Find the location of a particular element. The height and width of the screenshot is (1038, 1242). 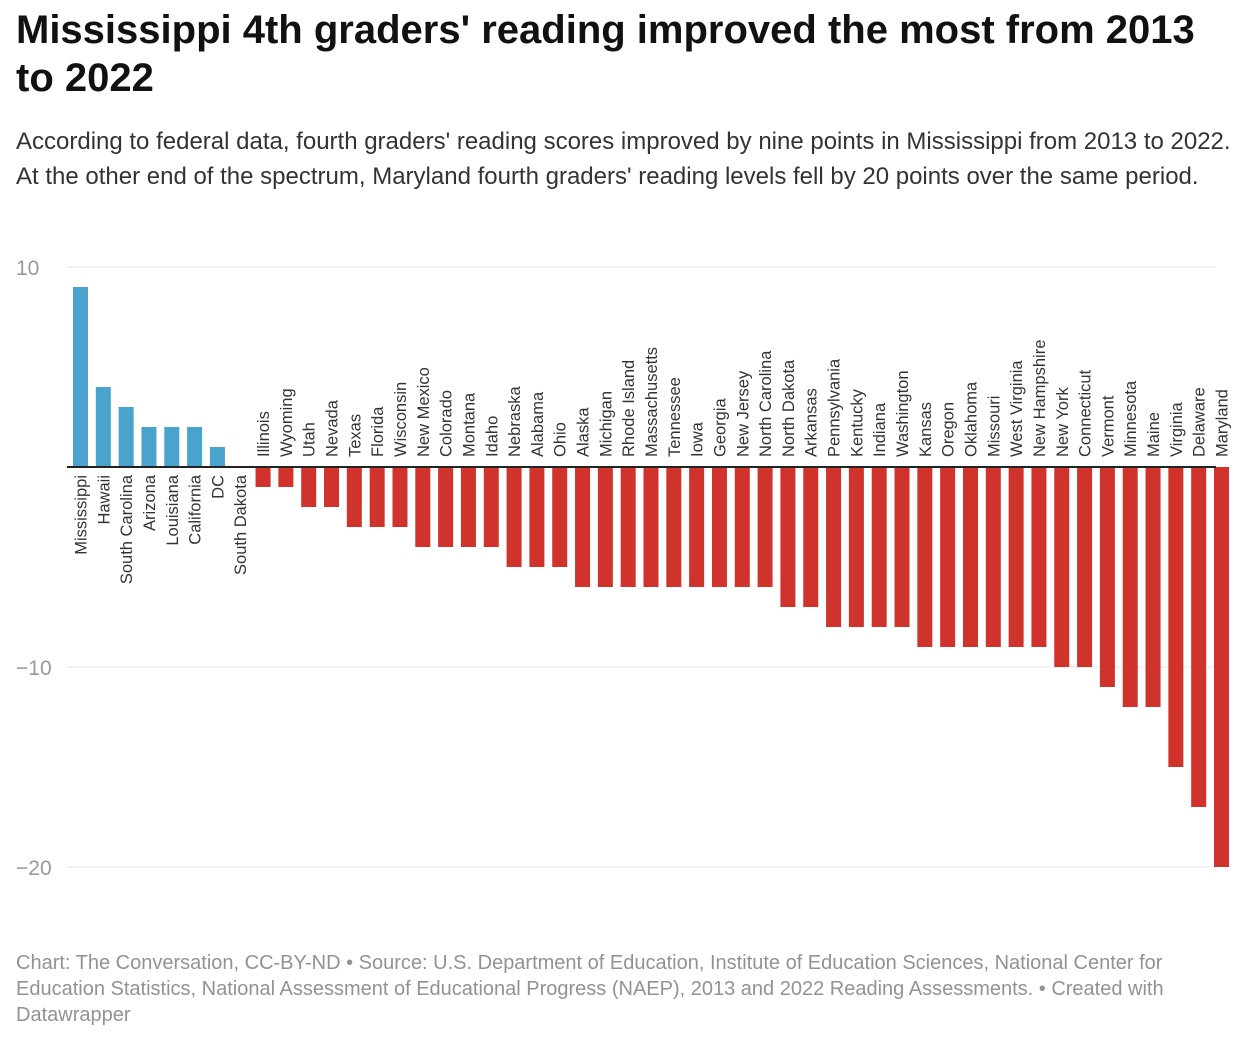

category-label: Connecticut is located at coordinates (1086, 413).